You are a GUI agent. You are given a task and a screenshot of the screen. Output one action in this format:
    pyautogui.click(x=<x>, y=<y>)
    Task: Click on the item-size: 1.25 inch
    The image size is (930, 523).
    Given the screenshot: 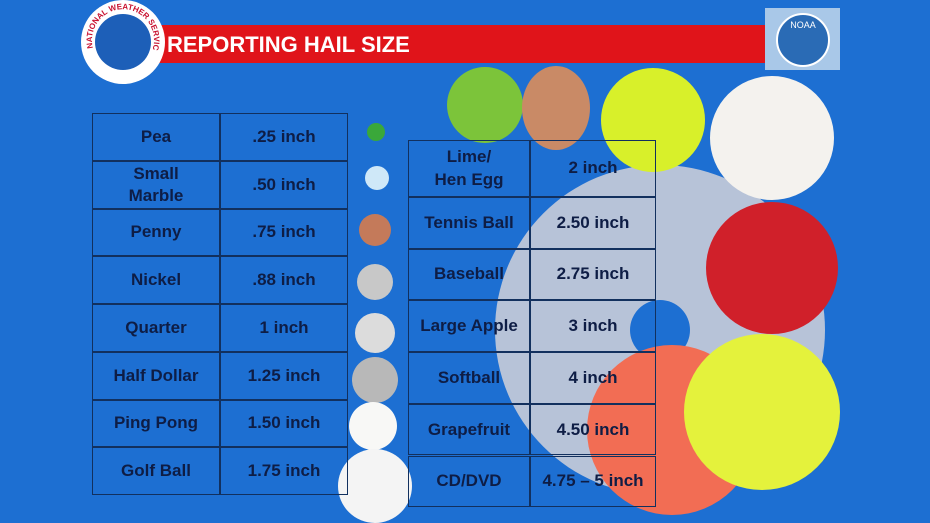 What is the action you would take?
    pyautogui.click(x=284, y=375)
    